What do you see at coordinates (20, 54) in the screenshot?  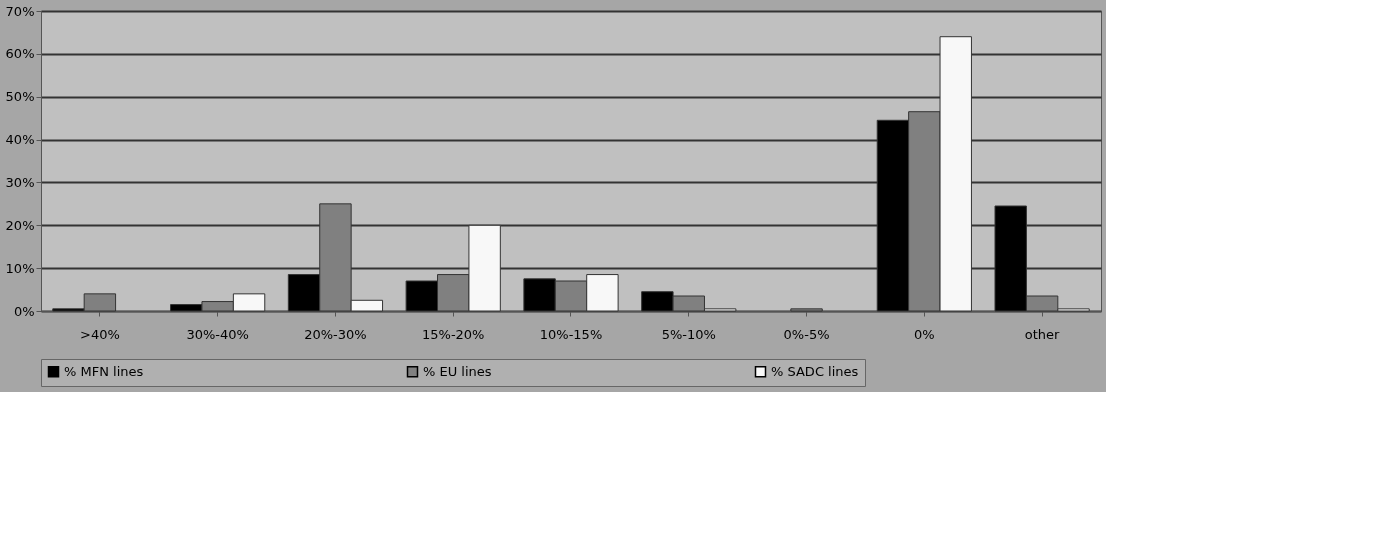 I see `y-tick-label: 60%` at bounding box center [20, 54].